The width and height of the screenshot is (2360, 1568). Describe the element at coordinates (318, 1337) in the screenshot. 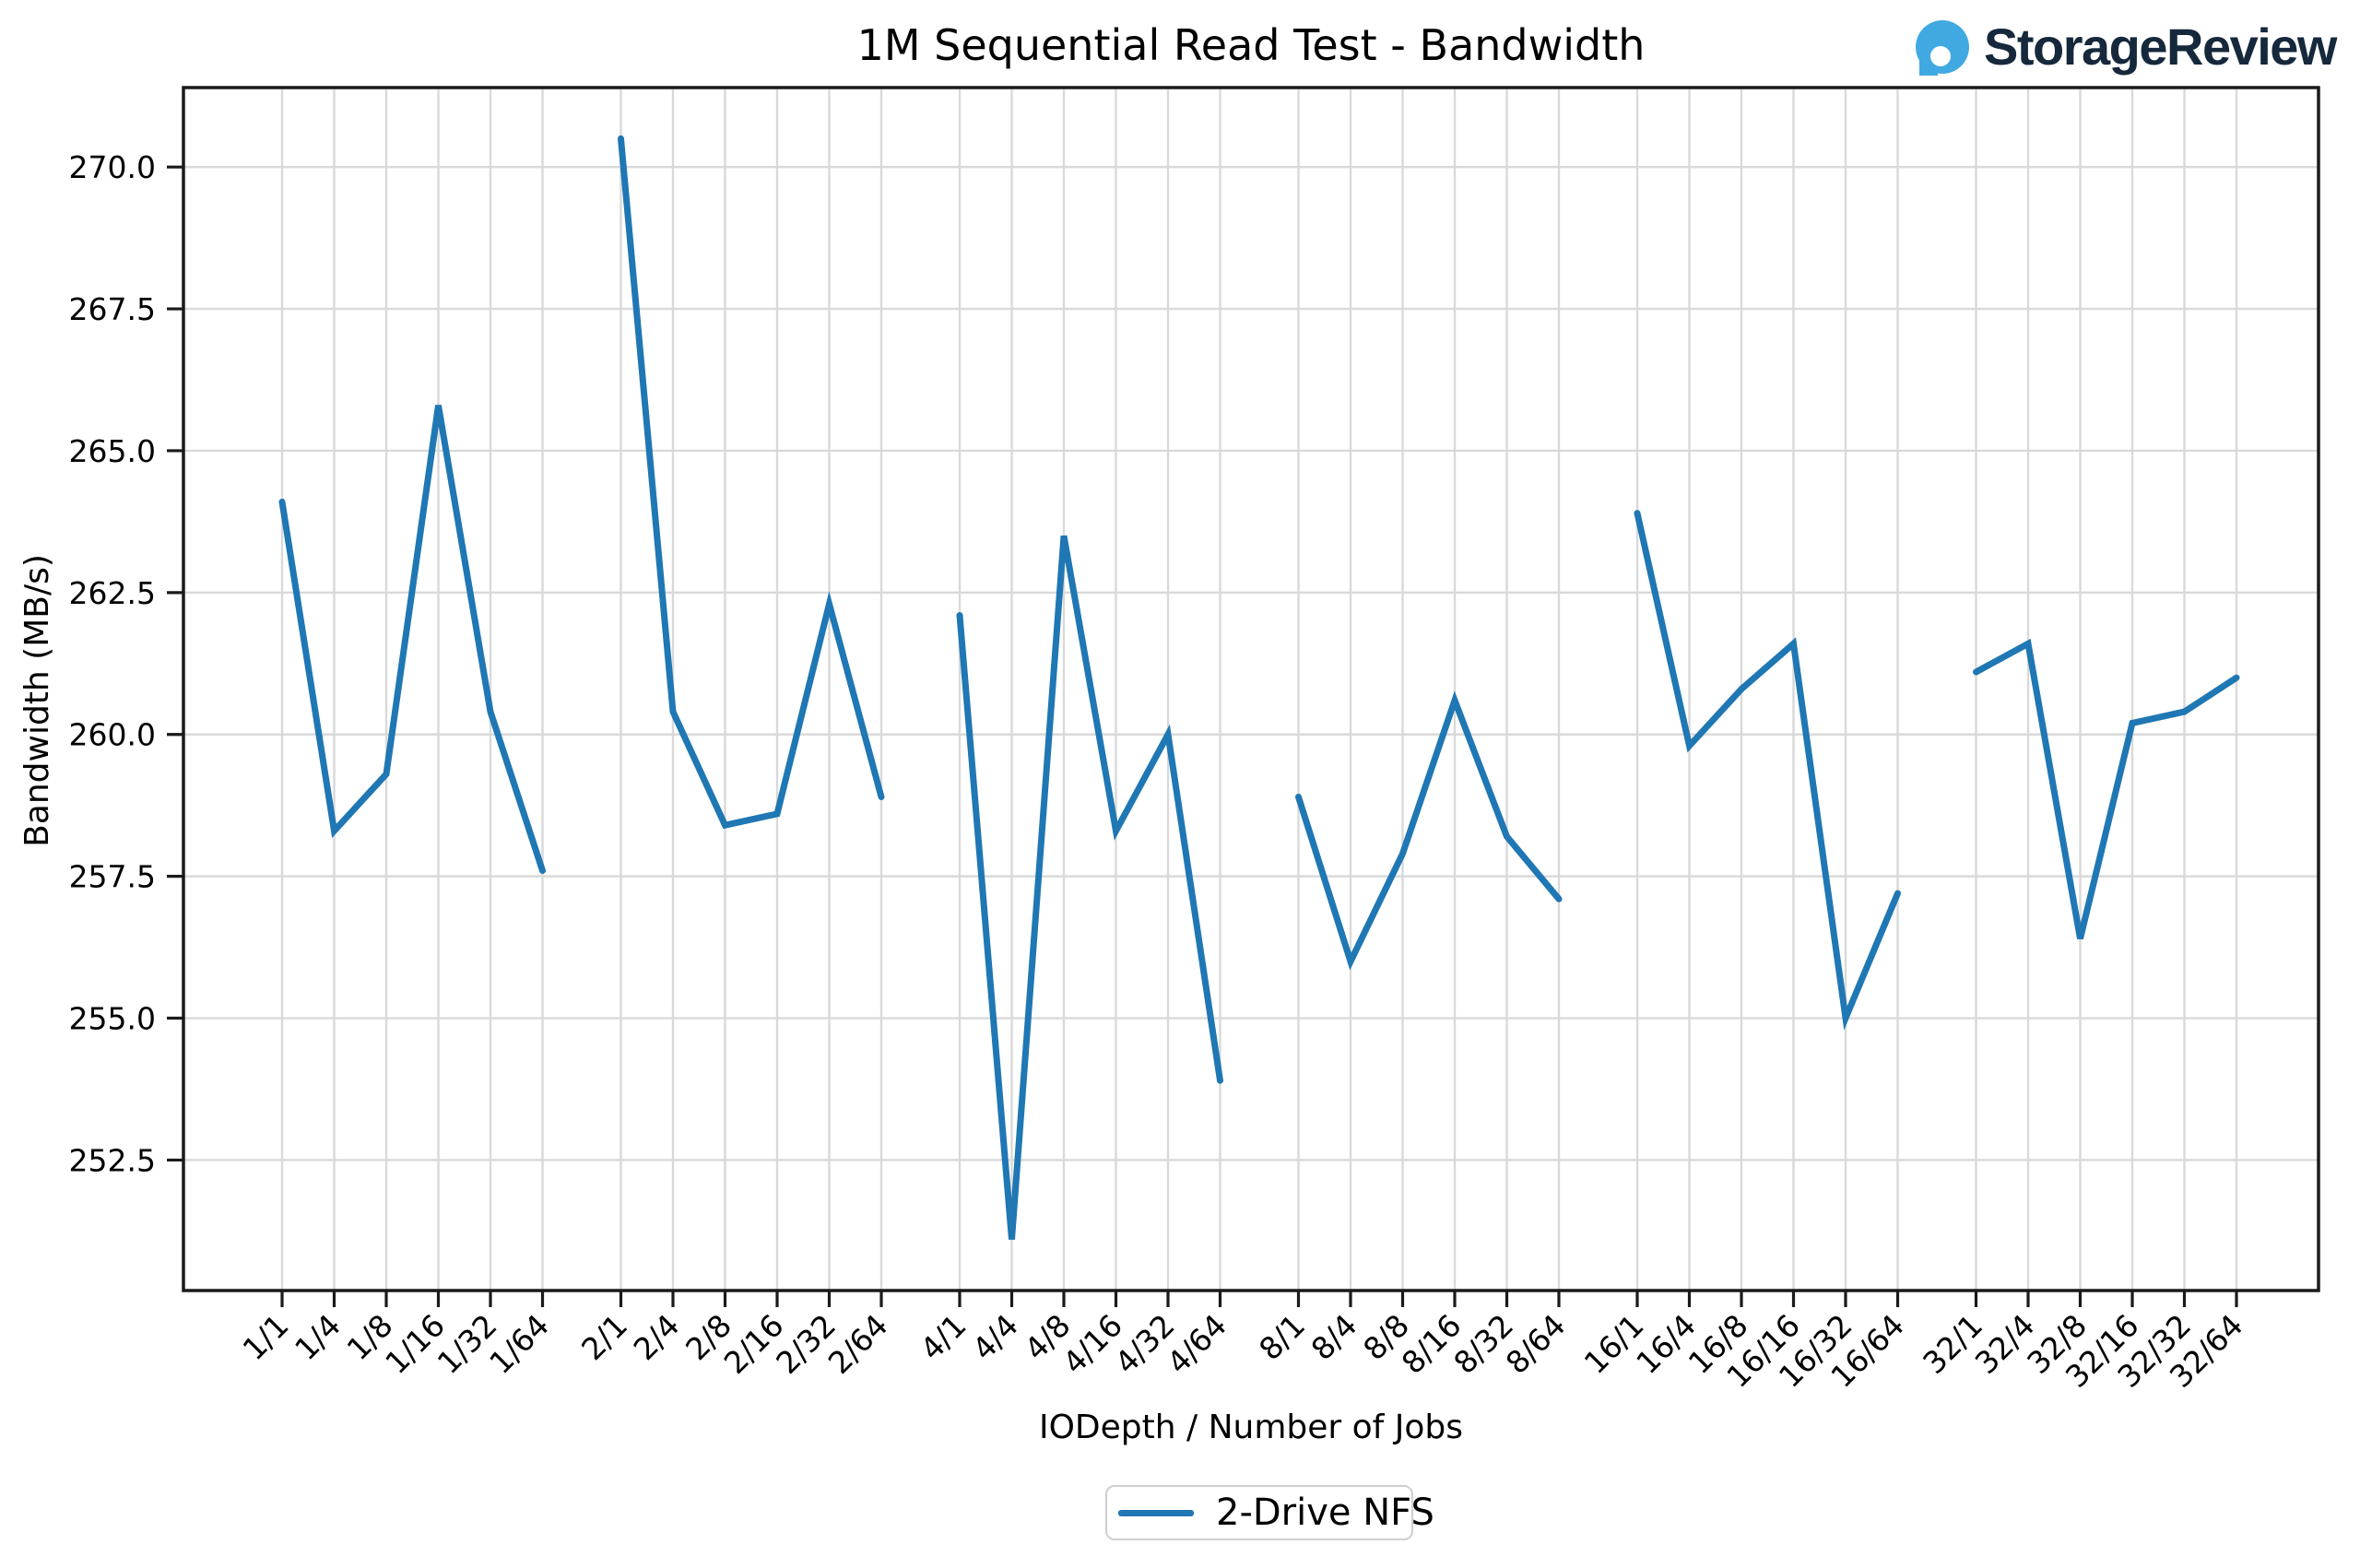

I see `x-tick-label: 1/4` at that location.